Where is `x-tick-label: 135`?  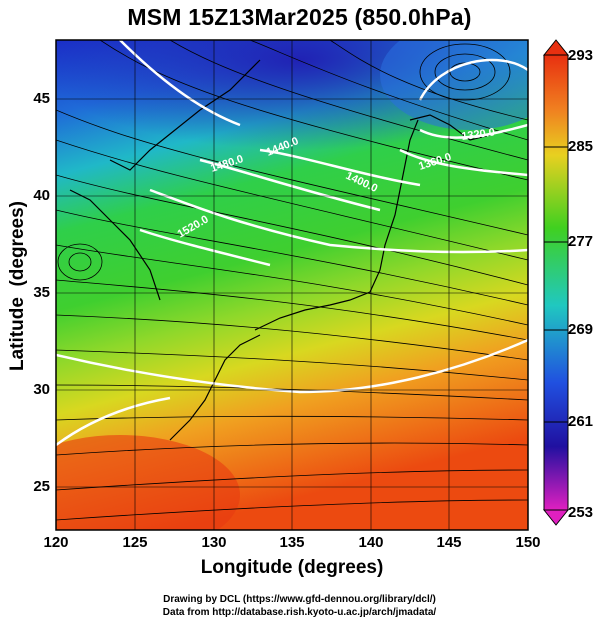
x-tick-label: 135 is located at coordinates (292, 542).